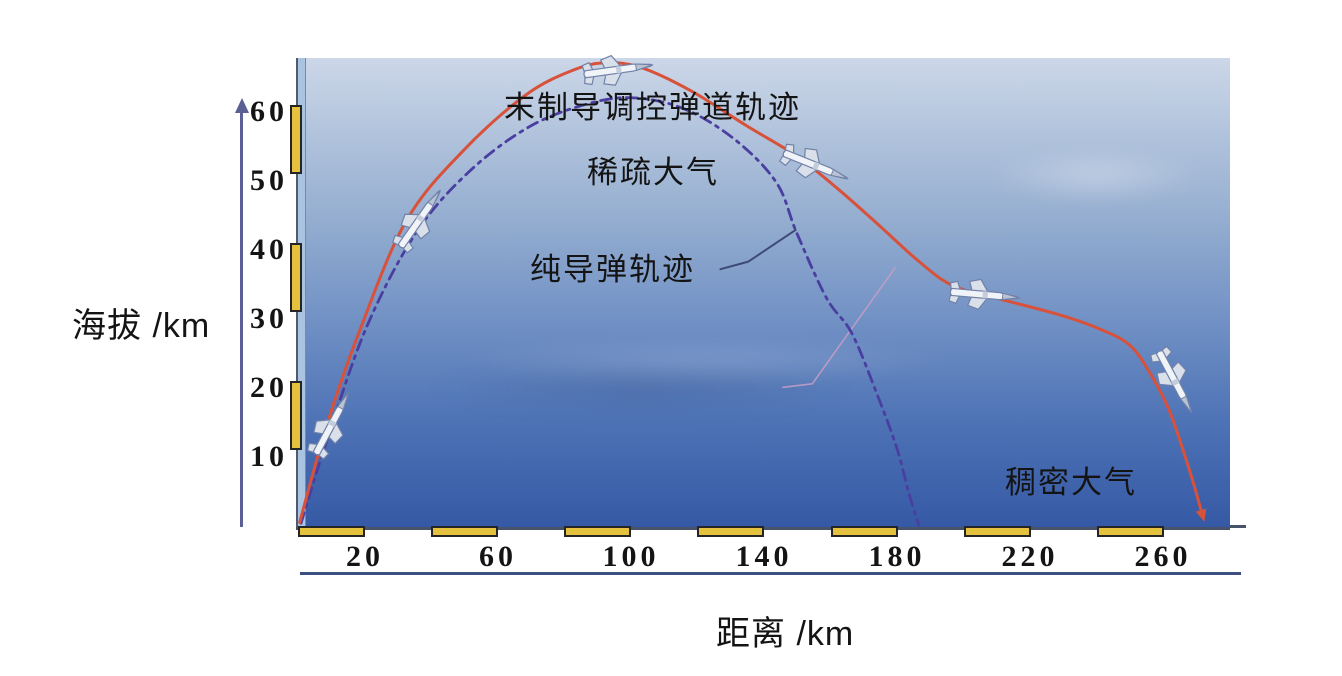 This screenshot has width=1342, height=676. I want to click on x-axis-title: 距离 /km, so click(785, 634).